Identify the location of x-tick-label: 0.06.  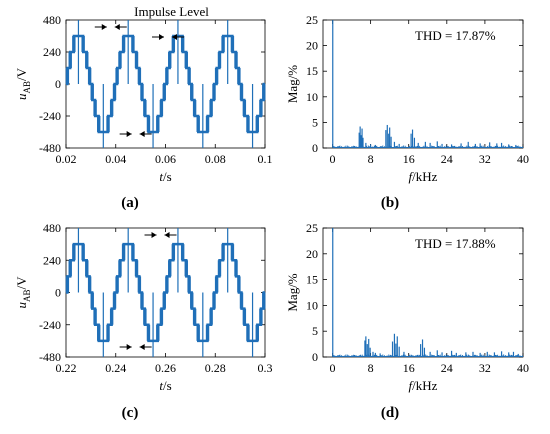
(165, 159).